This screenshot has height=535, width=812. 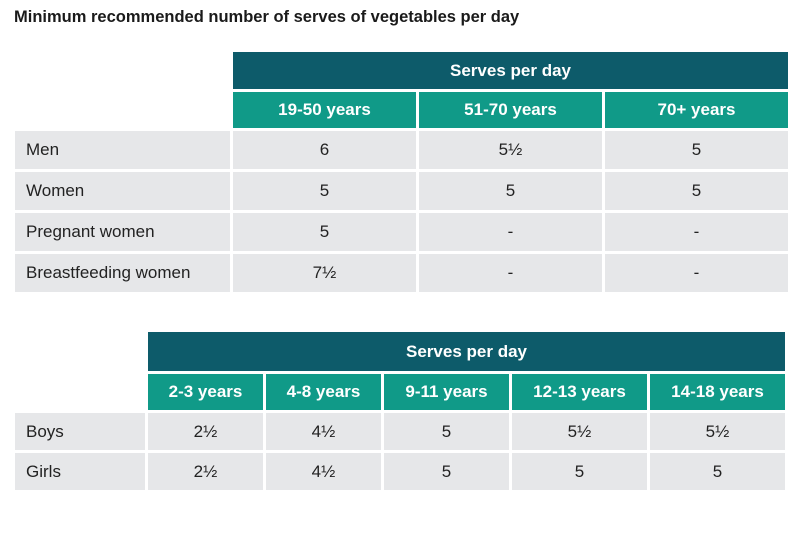 I want to click on column-header: 4-8 years, so click(x=323, y=392).